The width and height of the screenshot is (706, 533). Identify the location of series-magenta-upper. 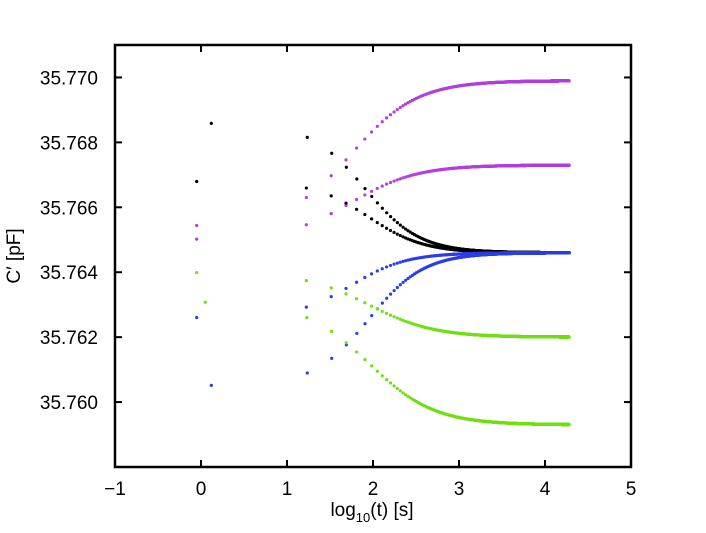
(383, 153).